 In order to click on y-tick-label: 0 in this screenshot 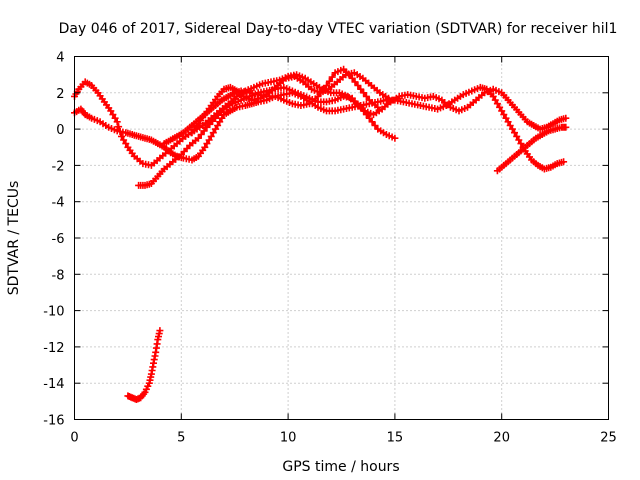, I will do `click(60, 130)`.